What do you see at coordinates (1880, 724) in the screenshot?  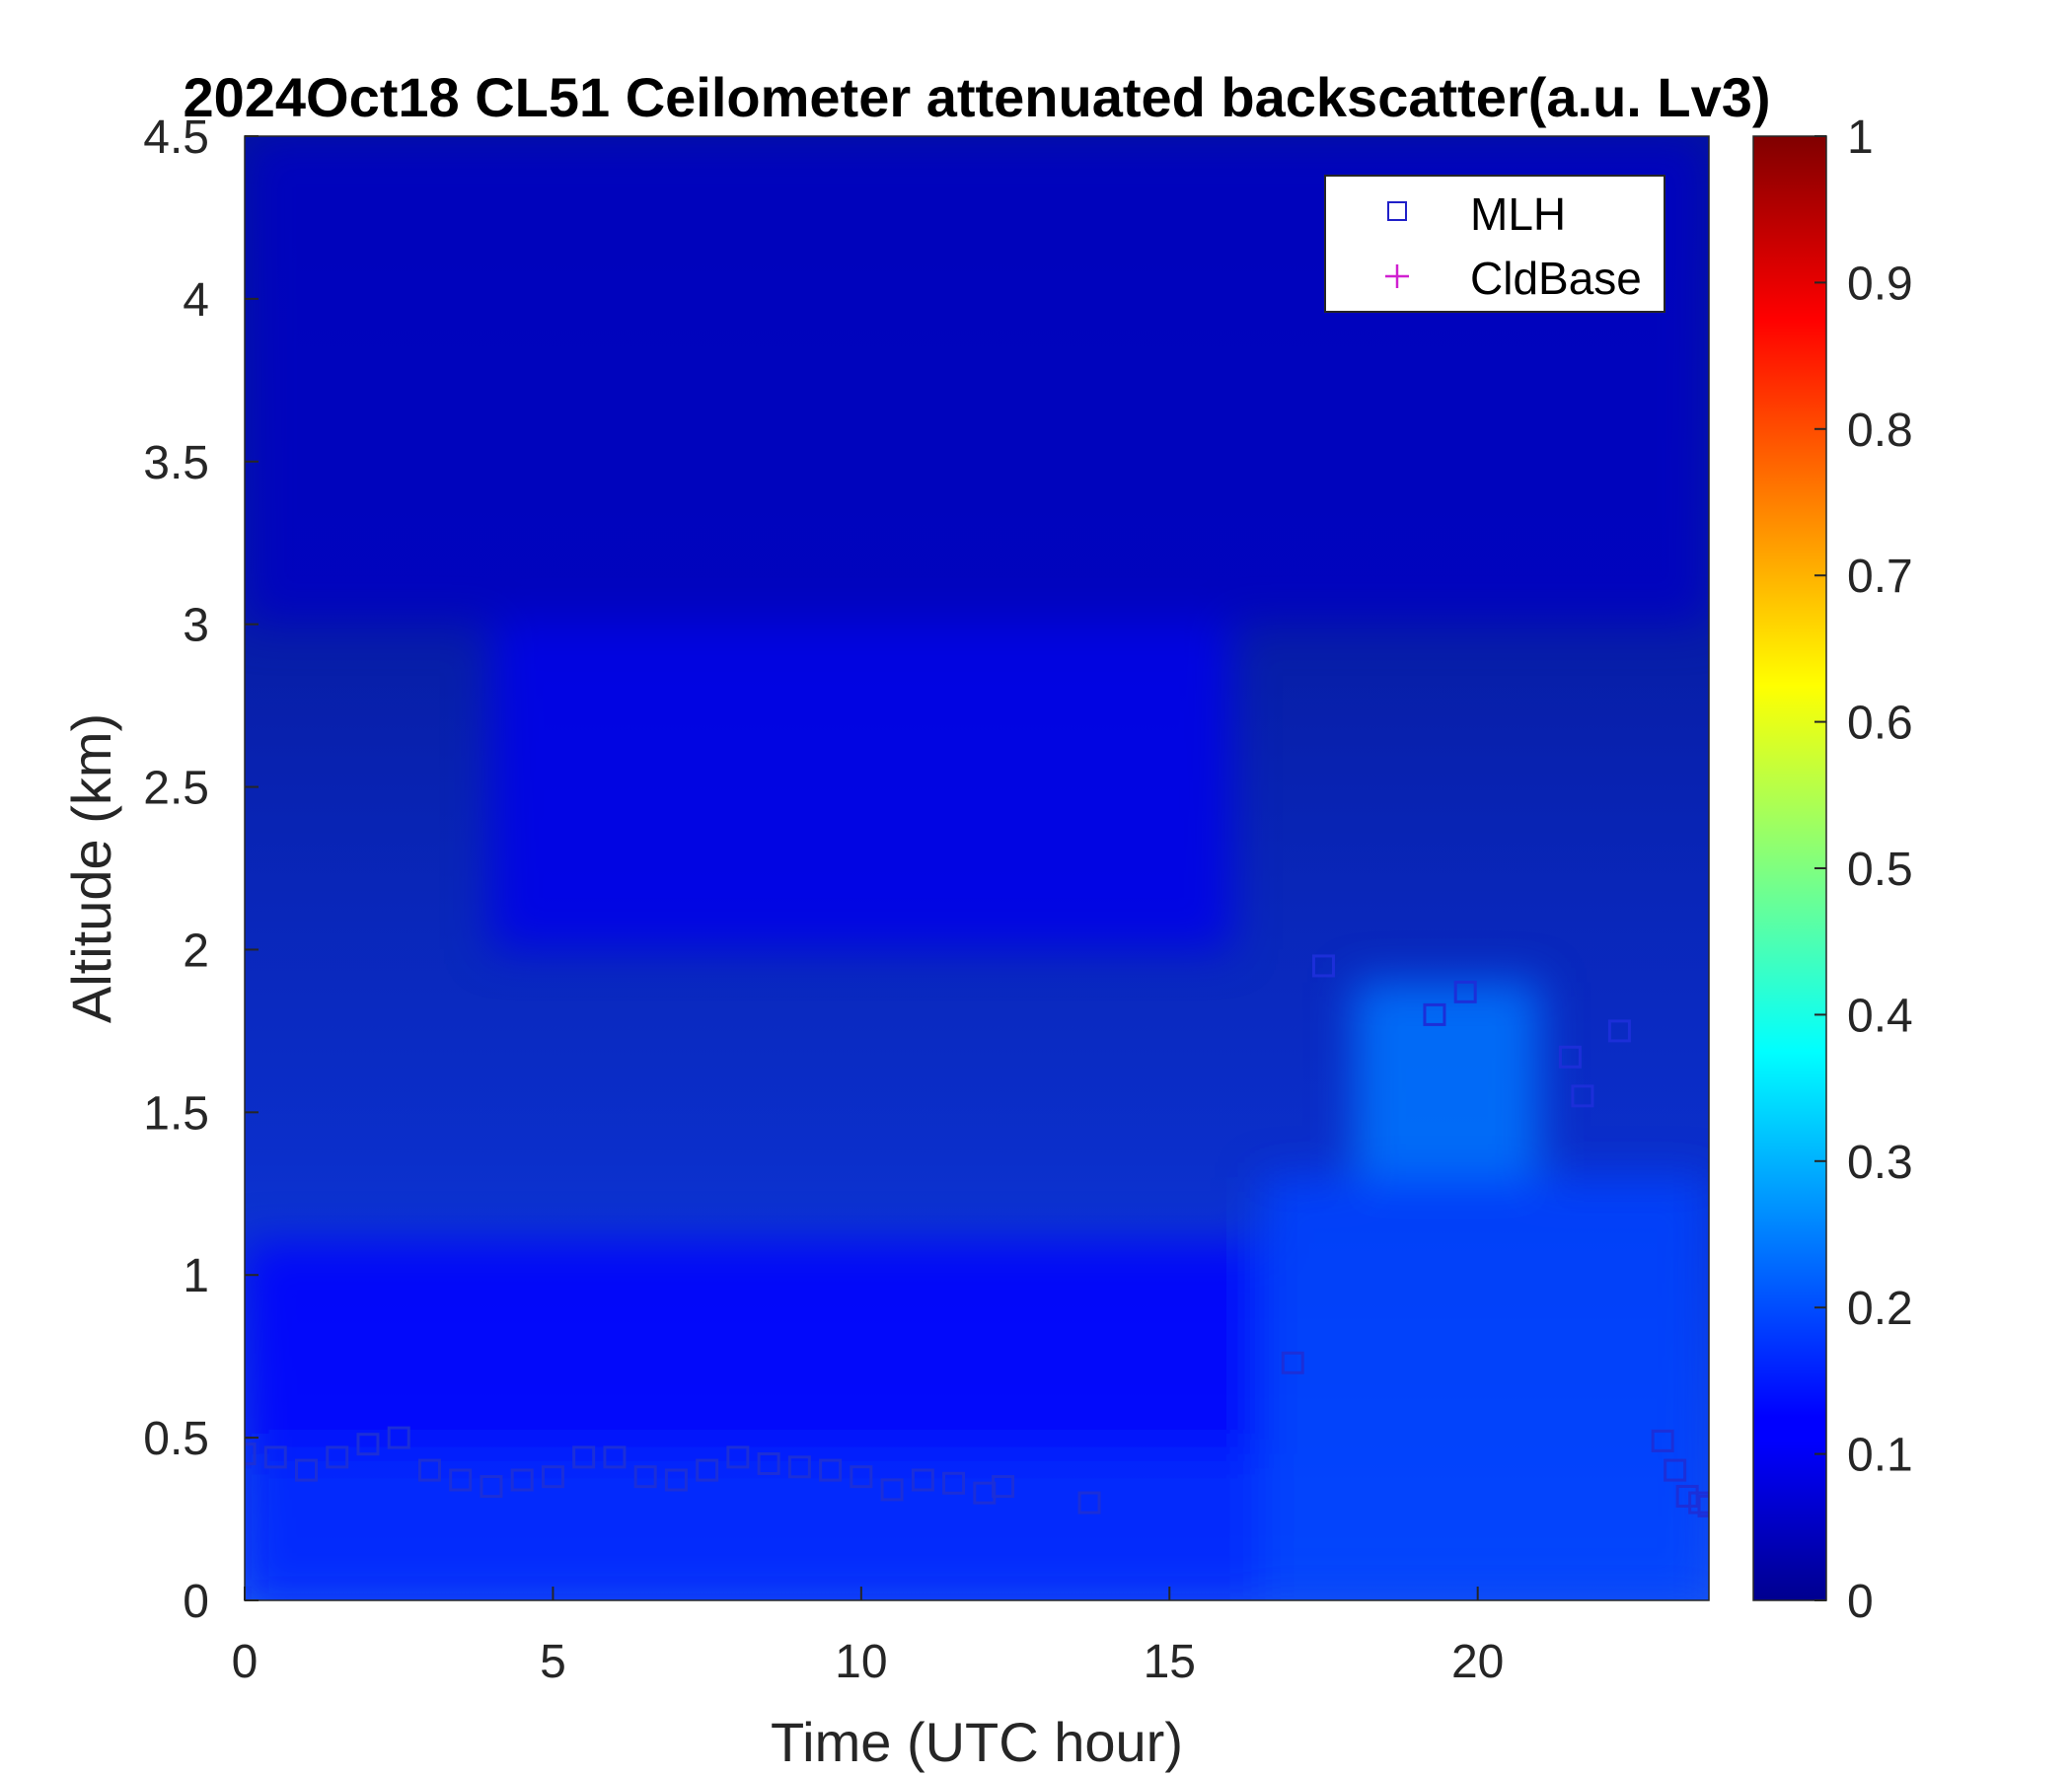 I see `colorbar-tick-label: 0.6` at bounding box center [1880, 724].